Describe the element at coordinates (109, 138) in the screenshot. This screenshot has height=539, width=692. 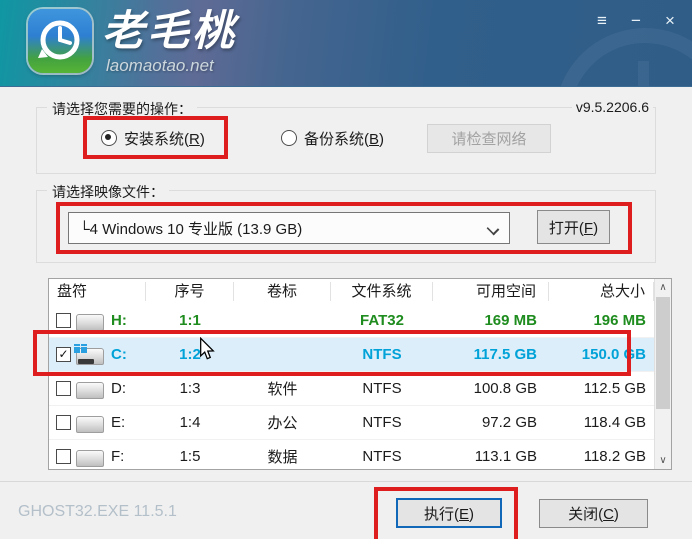
I see `radio-selected-icon` at that location.